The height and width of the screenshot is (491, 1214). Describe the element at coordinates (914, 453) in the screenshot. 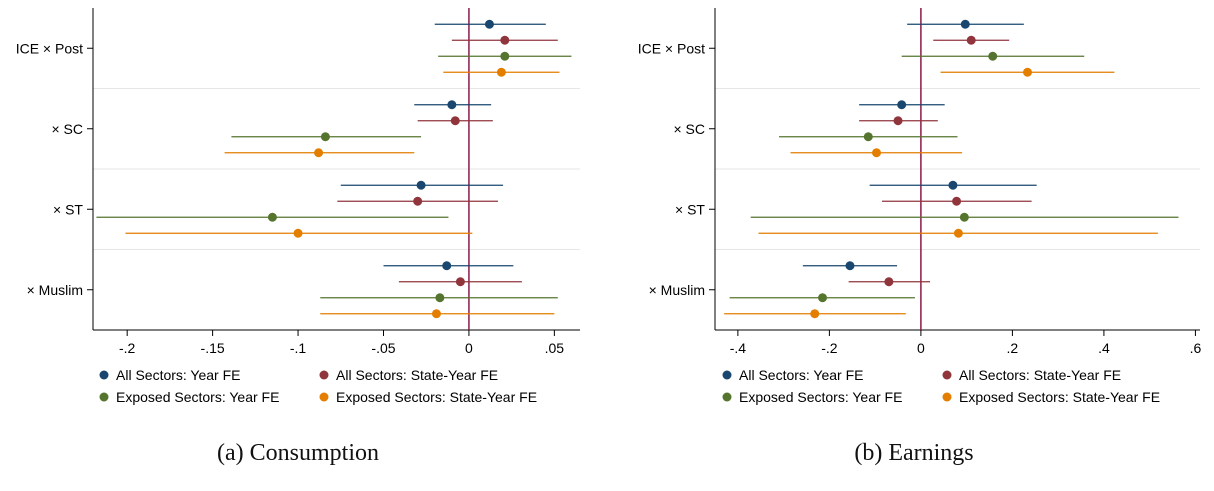

I see `caption-b: (b) Earnings` at that location.